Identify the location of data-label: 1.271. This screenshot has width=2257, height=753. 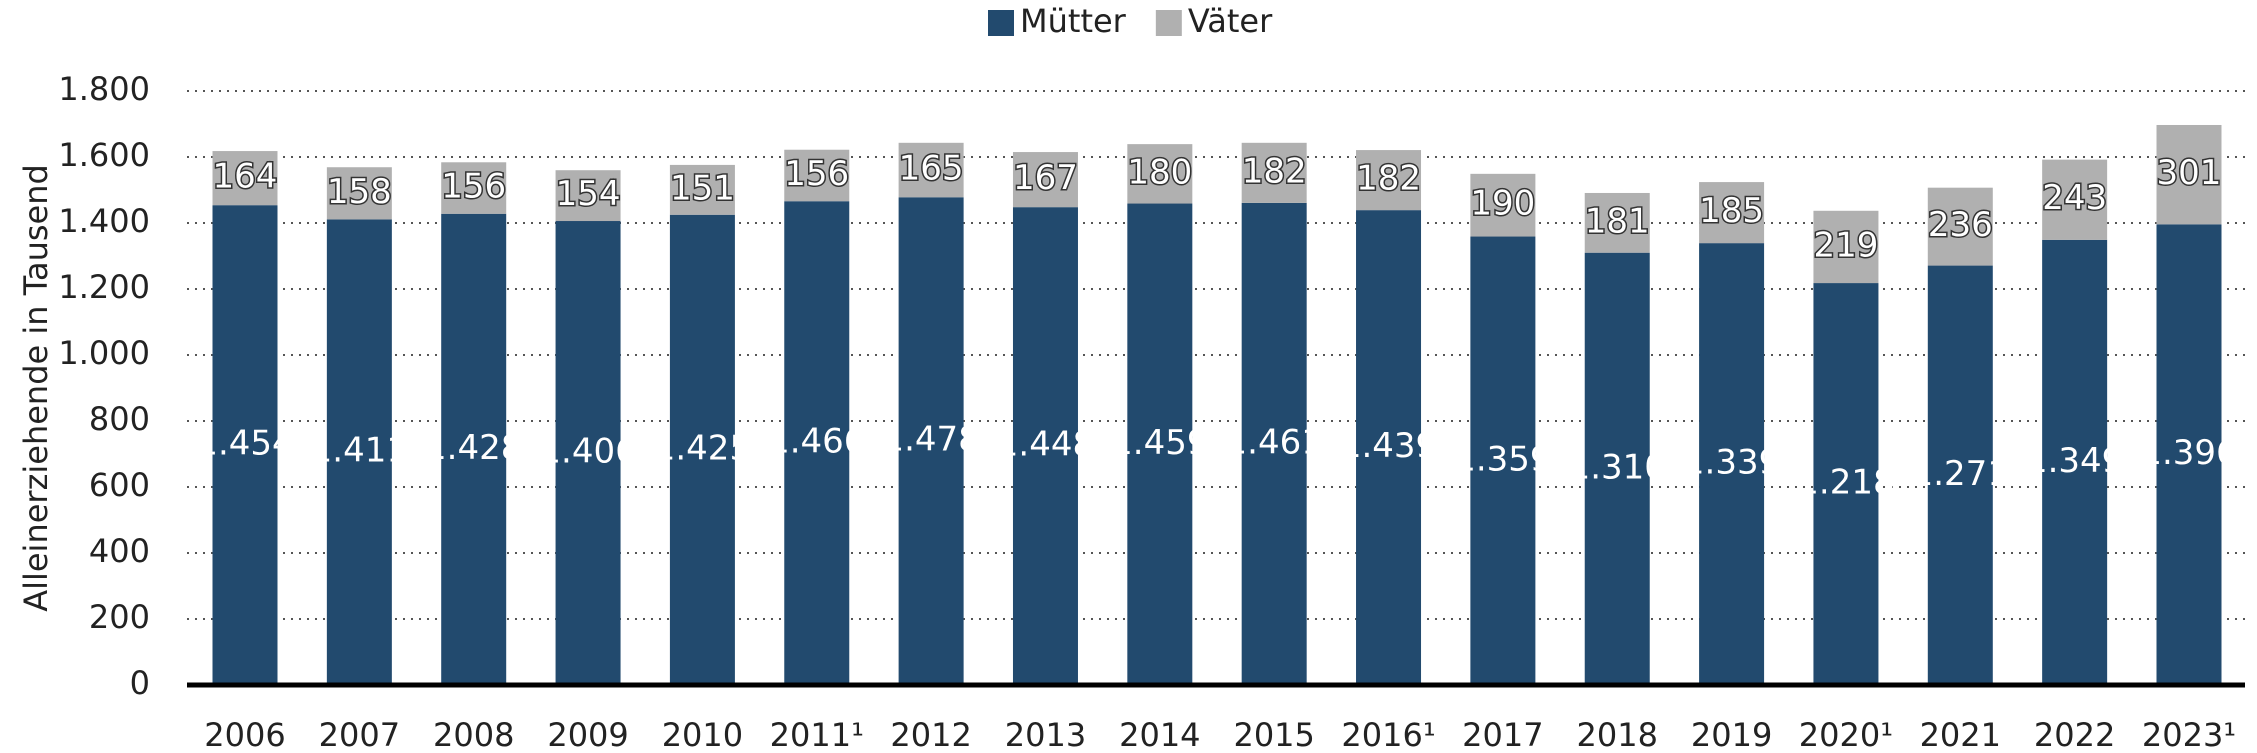
(1960, 474).